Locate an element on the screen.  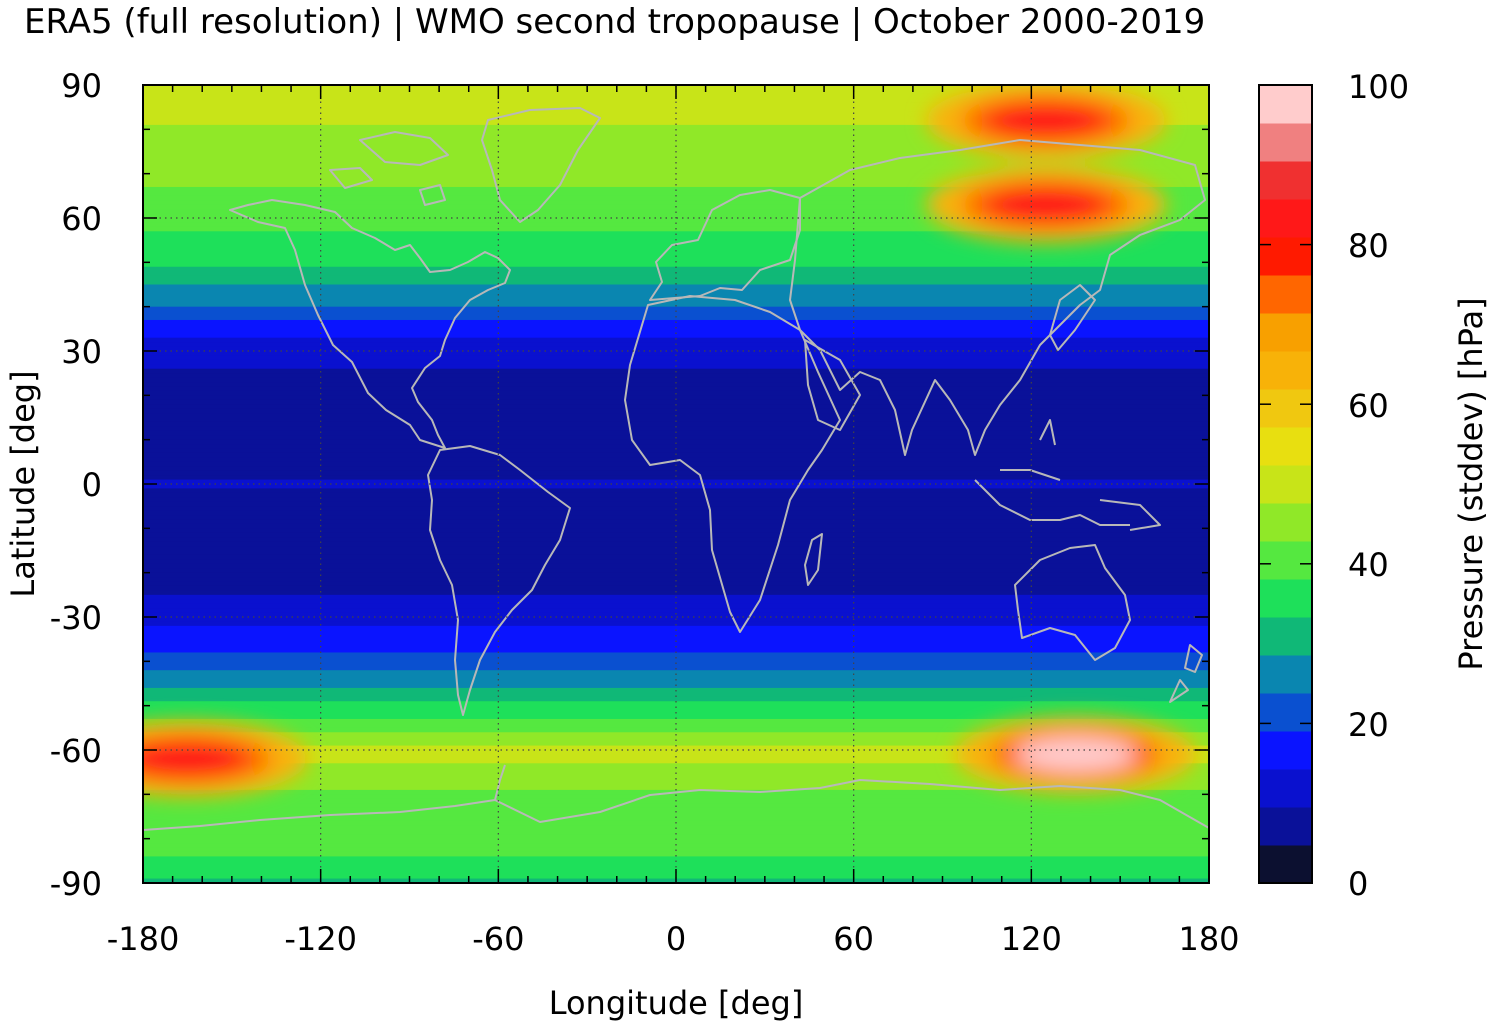
x-tick-label: 60 is located at coordinates (853, 939).